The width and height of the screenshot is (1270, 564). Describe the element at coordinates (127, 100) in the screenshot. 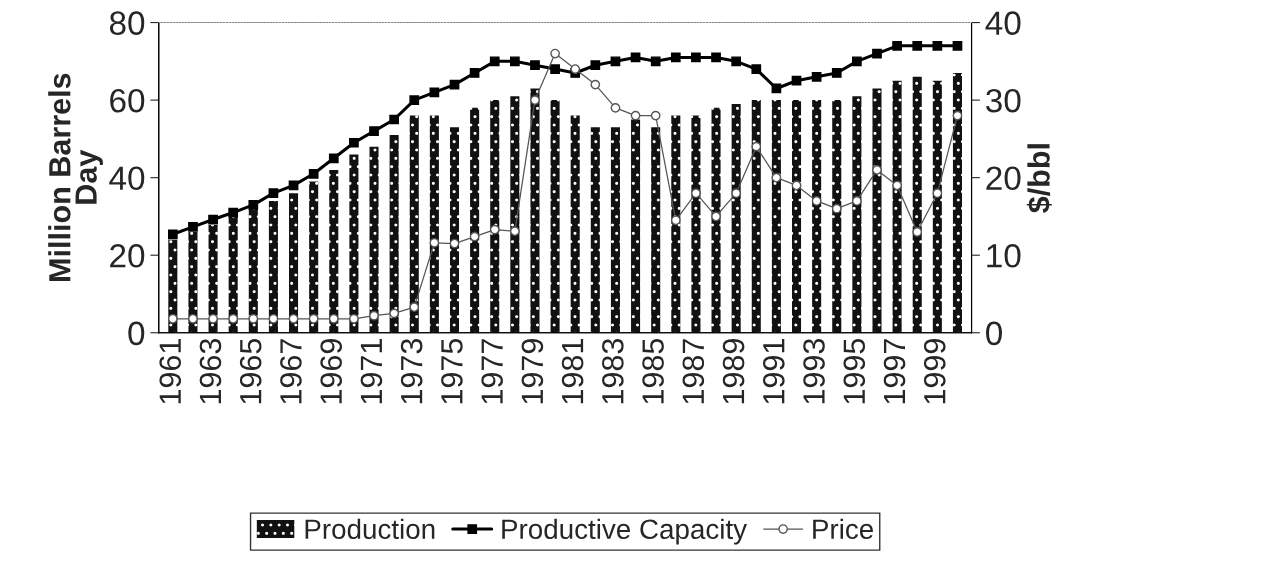

I see `y-tick-label: 60` at that location.